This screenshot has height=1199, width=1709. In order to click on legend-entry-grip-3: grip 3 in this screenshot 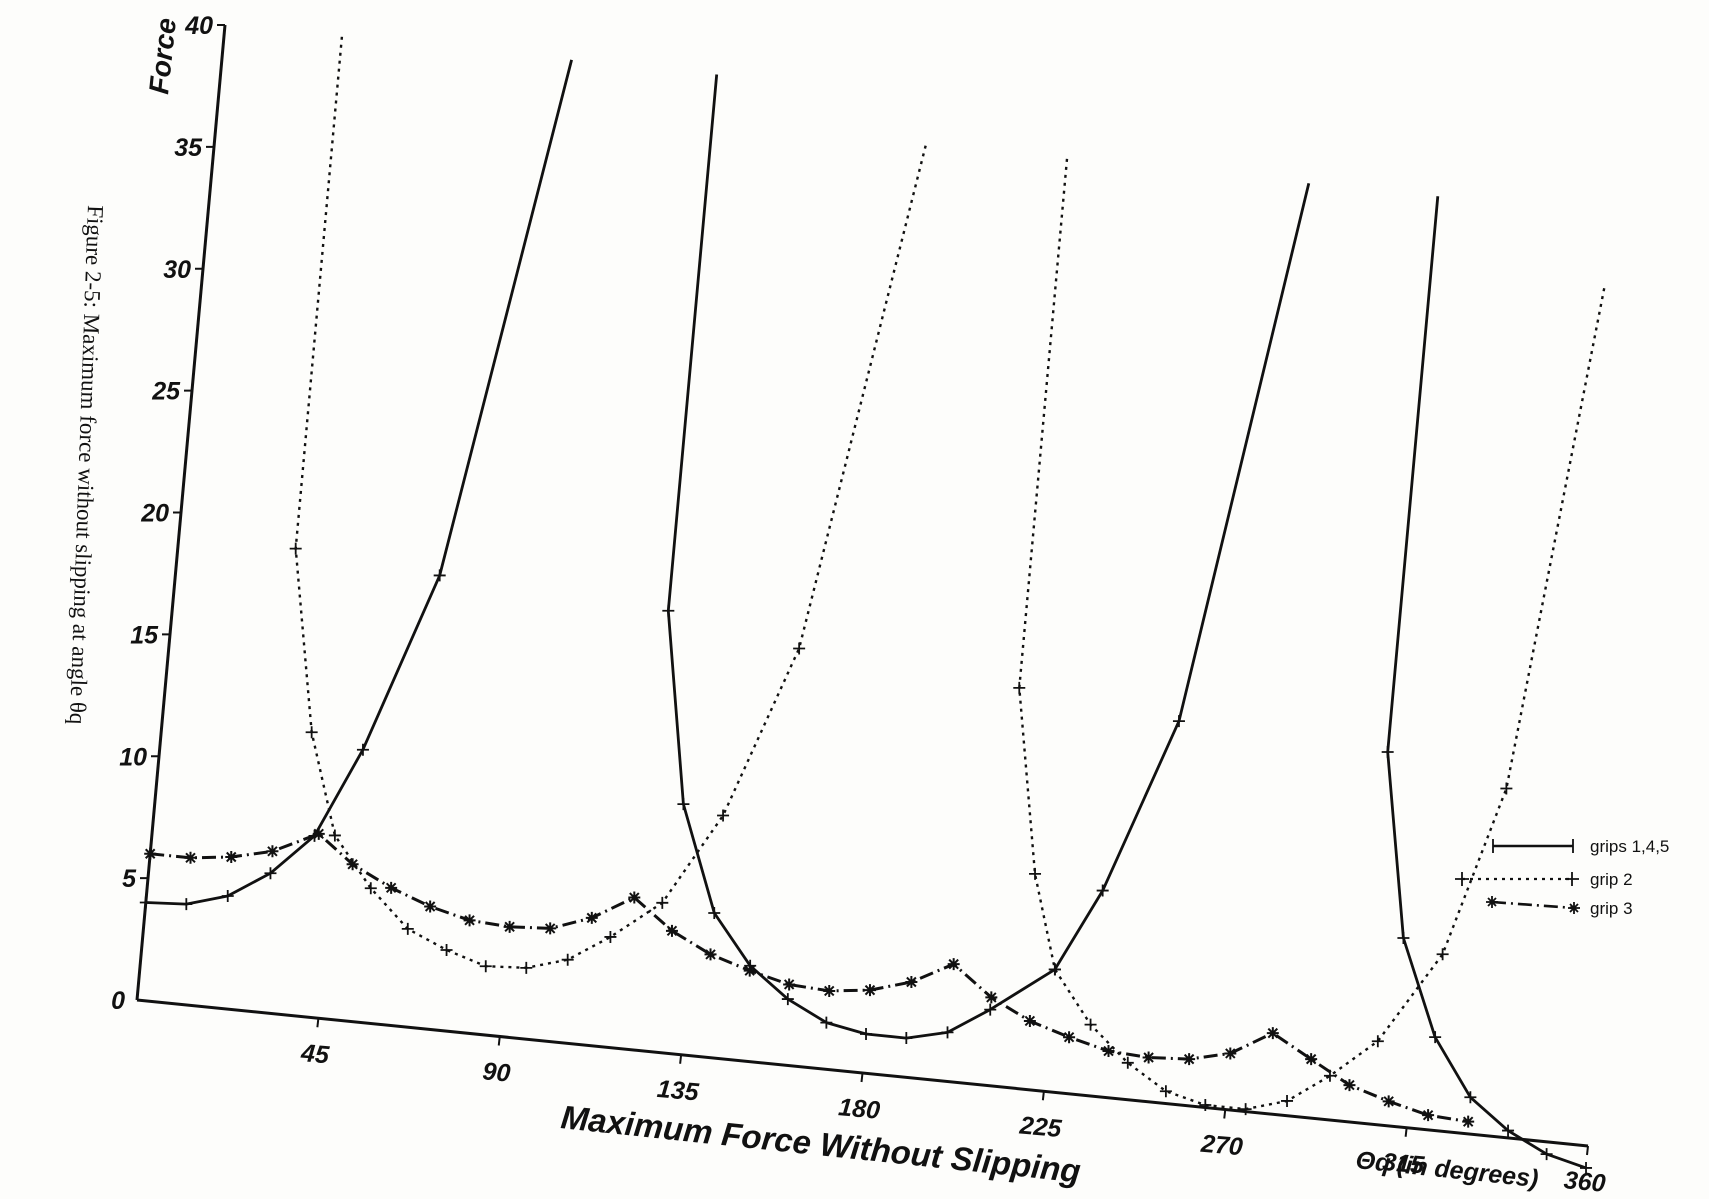, I will do `click(1559, 907)`.